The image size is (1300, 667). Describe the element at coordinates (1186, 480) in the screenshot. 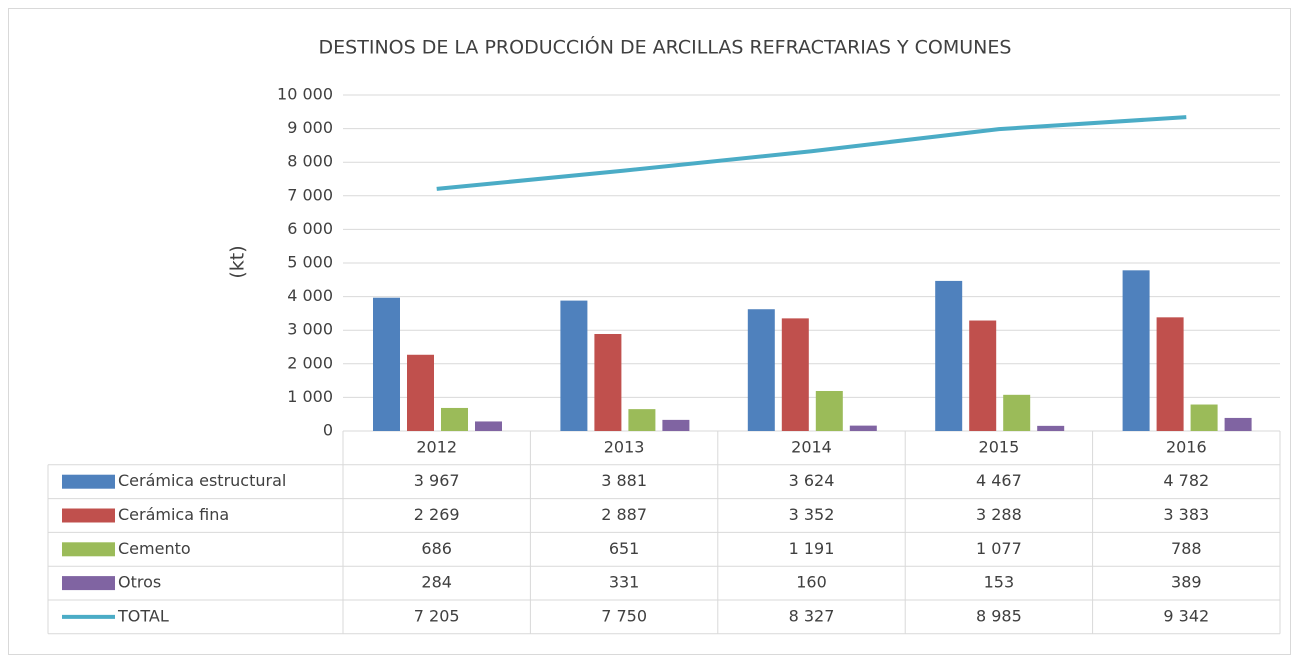

I see `table-value: 4 782` at that location.